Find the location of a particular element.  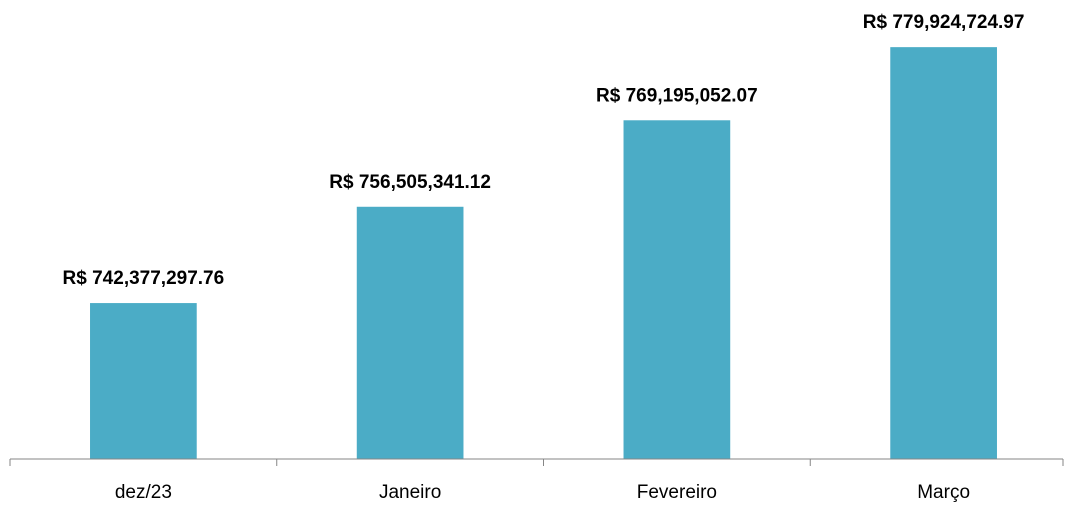

x-tick-label: Fevereiro is located at coordinates (677, 492).